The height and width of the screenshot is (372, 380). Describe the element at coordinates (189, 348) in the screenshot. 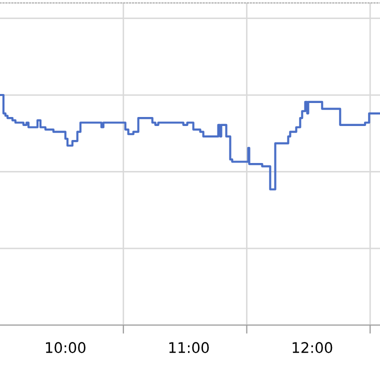

I see `x-tick-label: 11:00` at that location.